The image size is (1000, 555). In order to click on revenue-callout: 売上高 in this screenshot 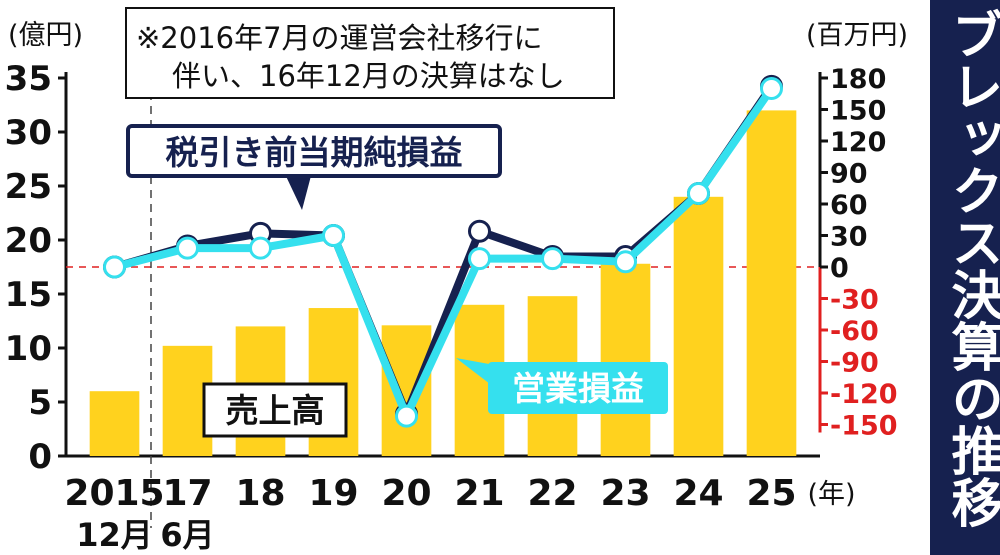, I will do `click(275, 410)`.